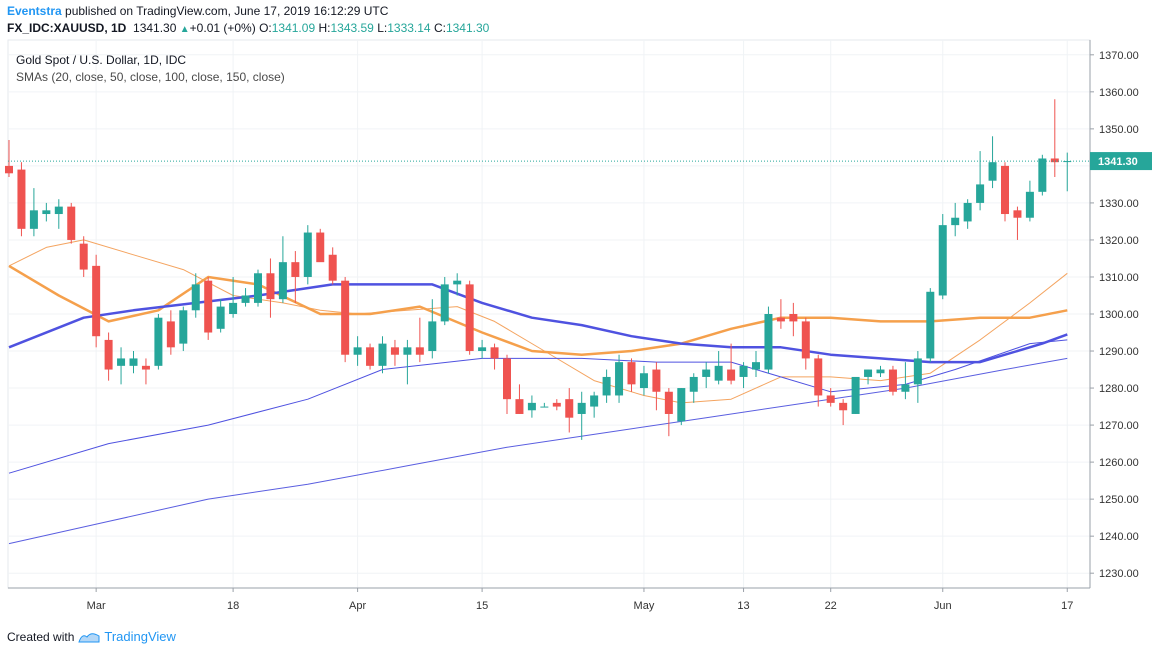 The image size is (1158, 654). What do you see at coordinates (324, 28) in the screenshot?
I see `high-label: H:` at bounding box center [324, 28].